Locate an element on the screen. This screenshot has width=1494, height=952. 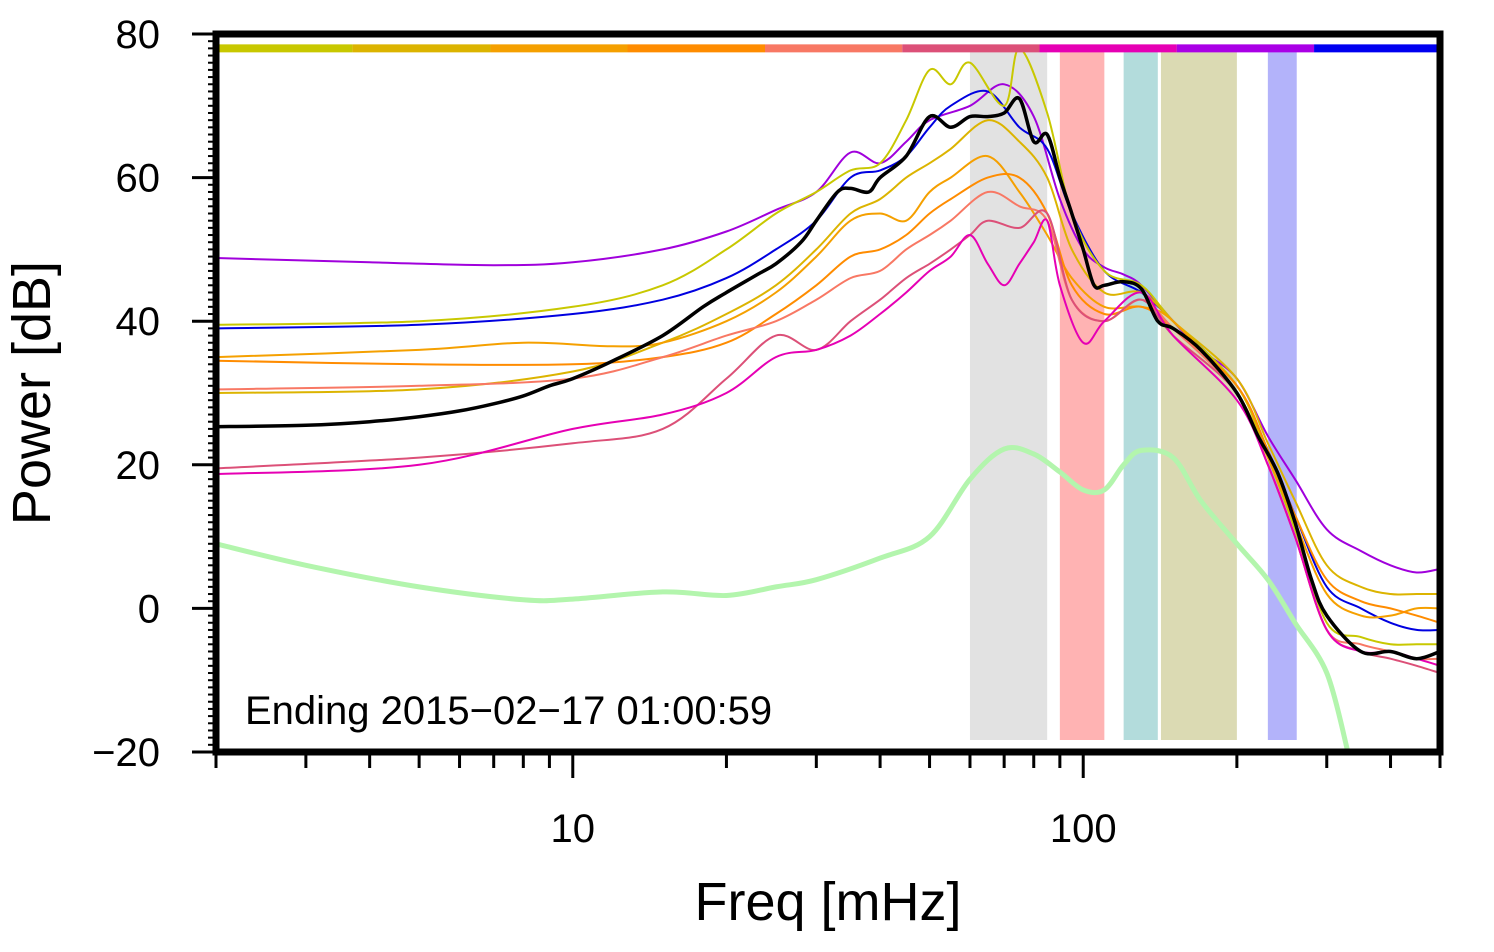
x-tick-label: 100 is located at coordinates (1083, 829).